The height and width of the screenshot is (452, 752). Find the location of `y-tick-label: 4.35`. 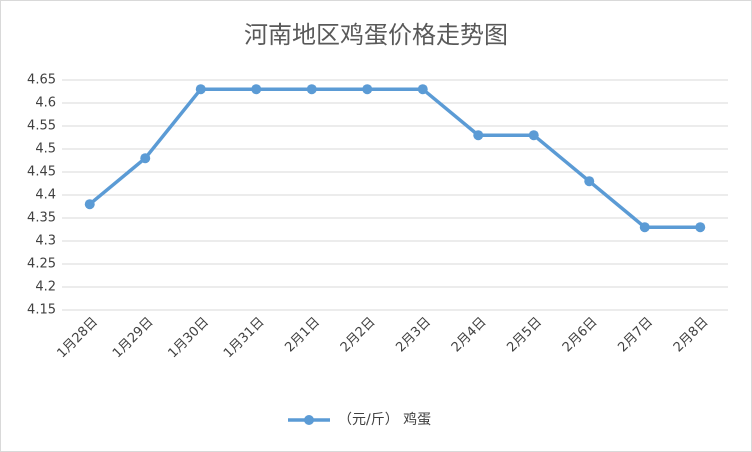

y-tick-label: 4.35 is located at coordinates (41, 218).